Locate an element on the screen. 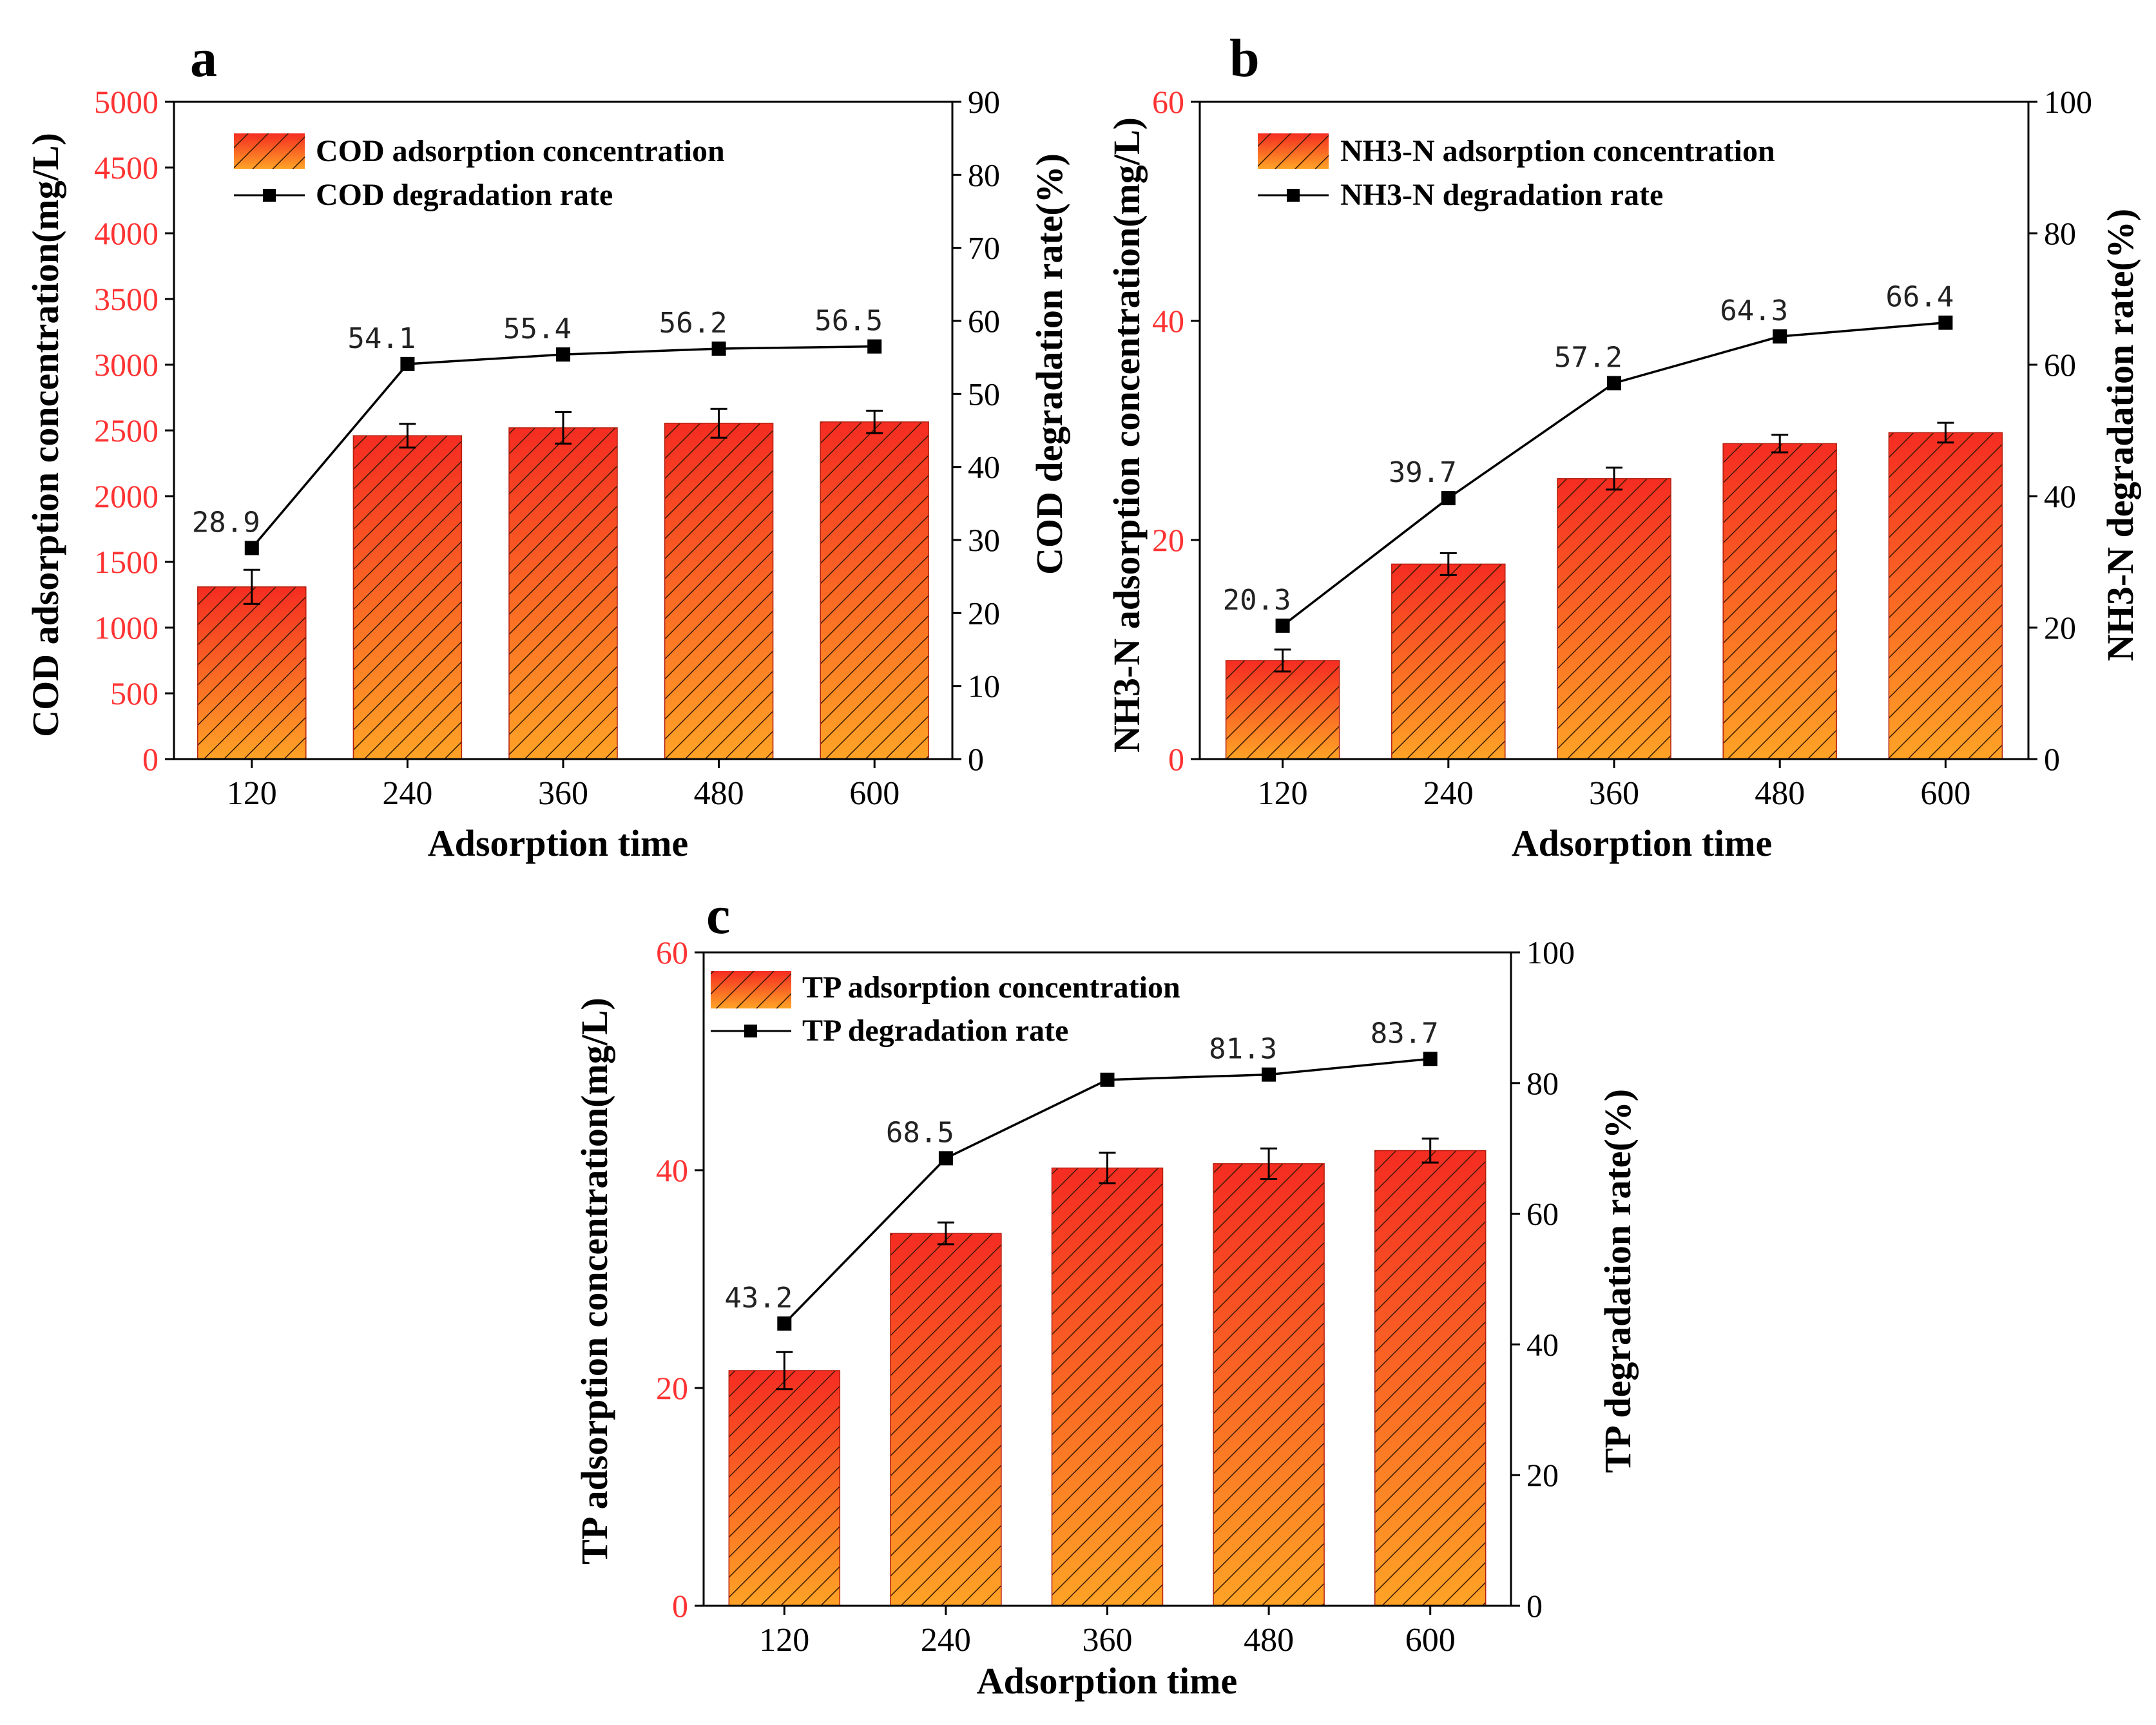 This screenshot has width=2156, height=1725. y-tick-label-left: 5000 is located at coordinates (127, 102).